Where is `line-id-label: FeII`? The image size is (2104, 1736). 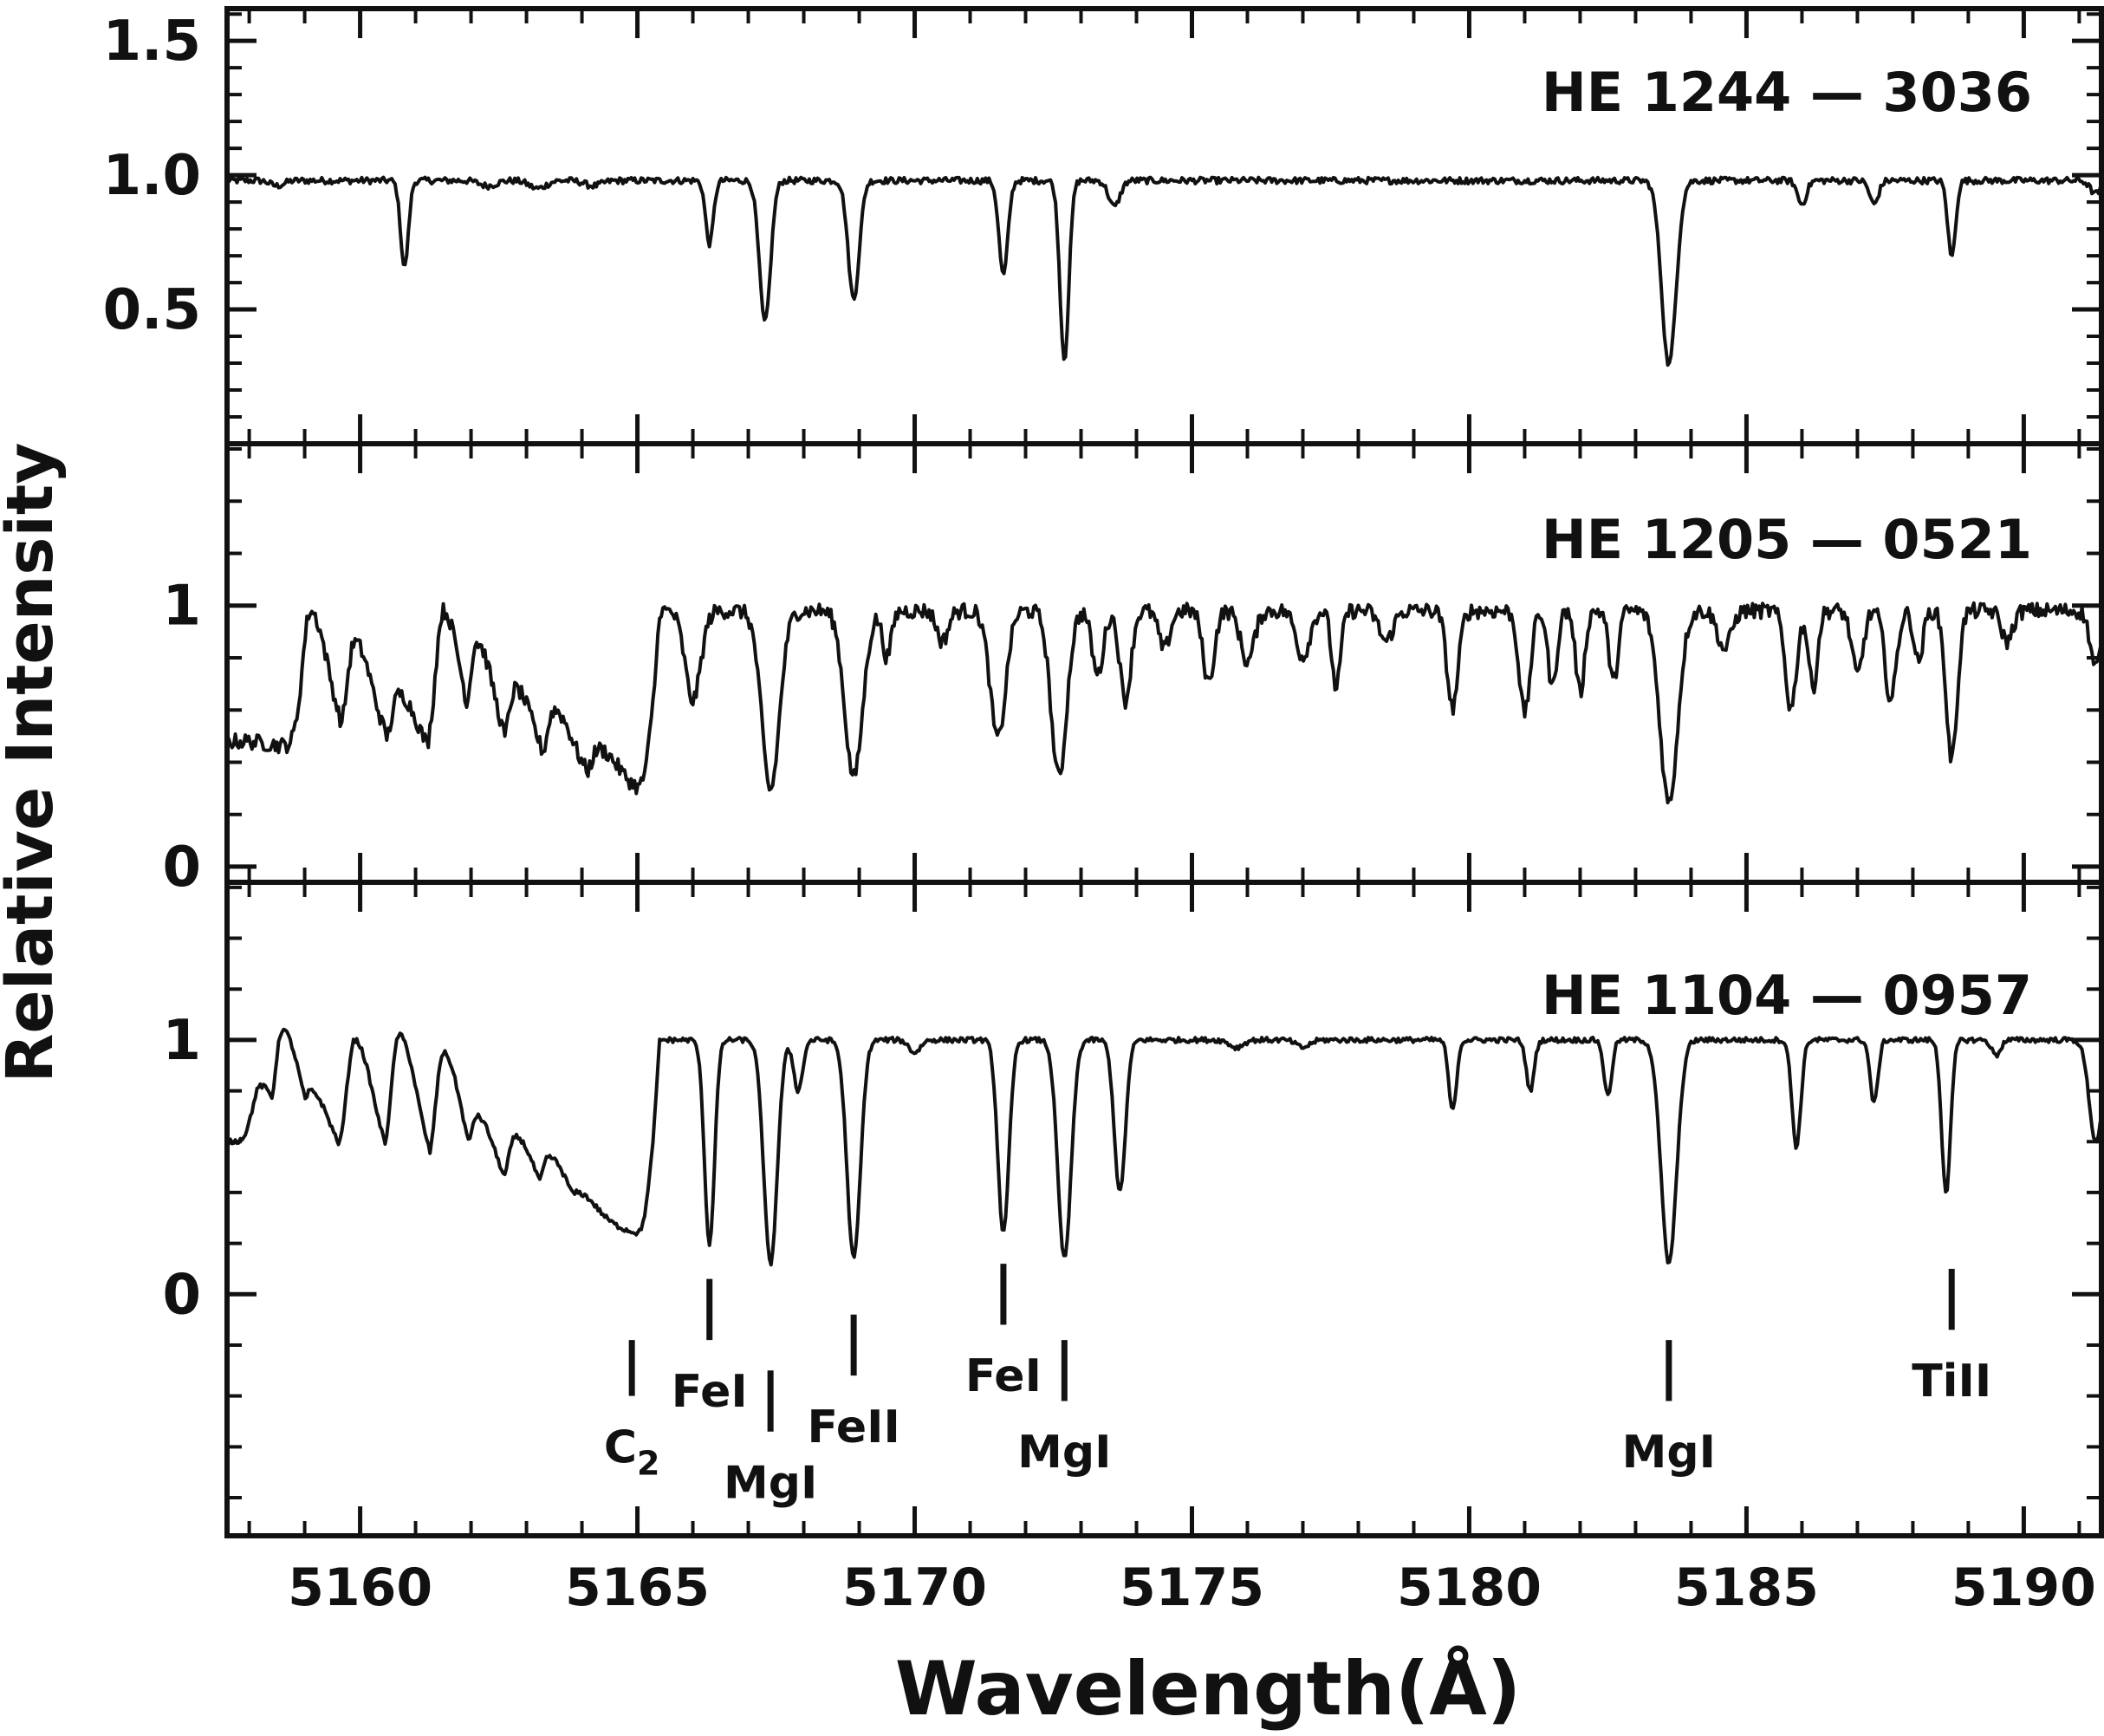
line-id-label: FeII is located at coordinates (853, 1427).